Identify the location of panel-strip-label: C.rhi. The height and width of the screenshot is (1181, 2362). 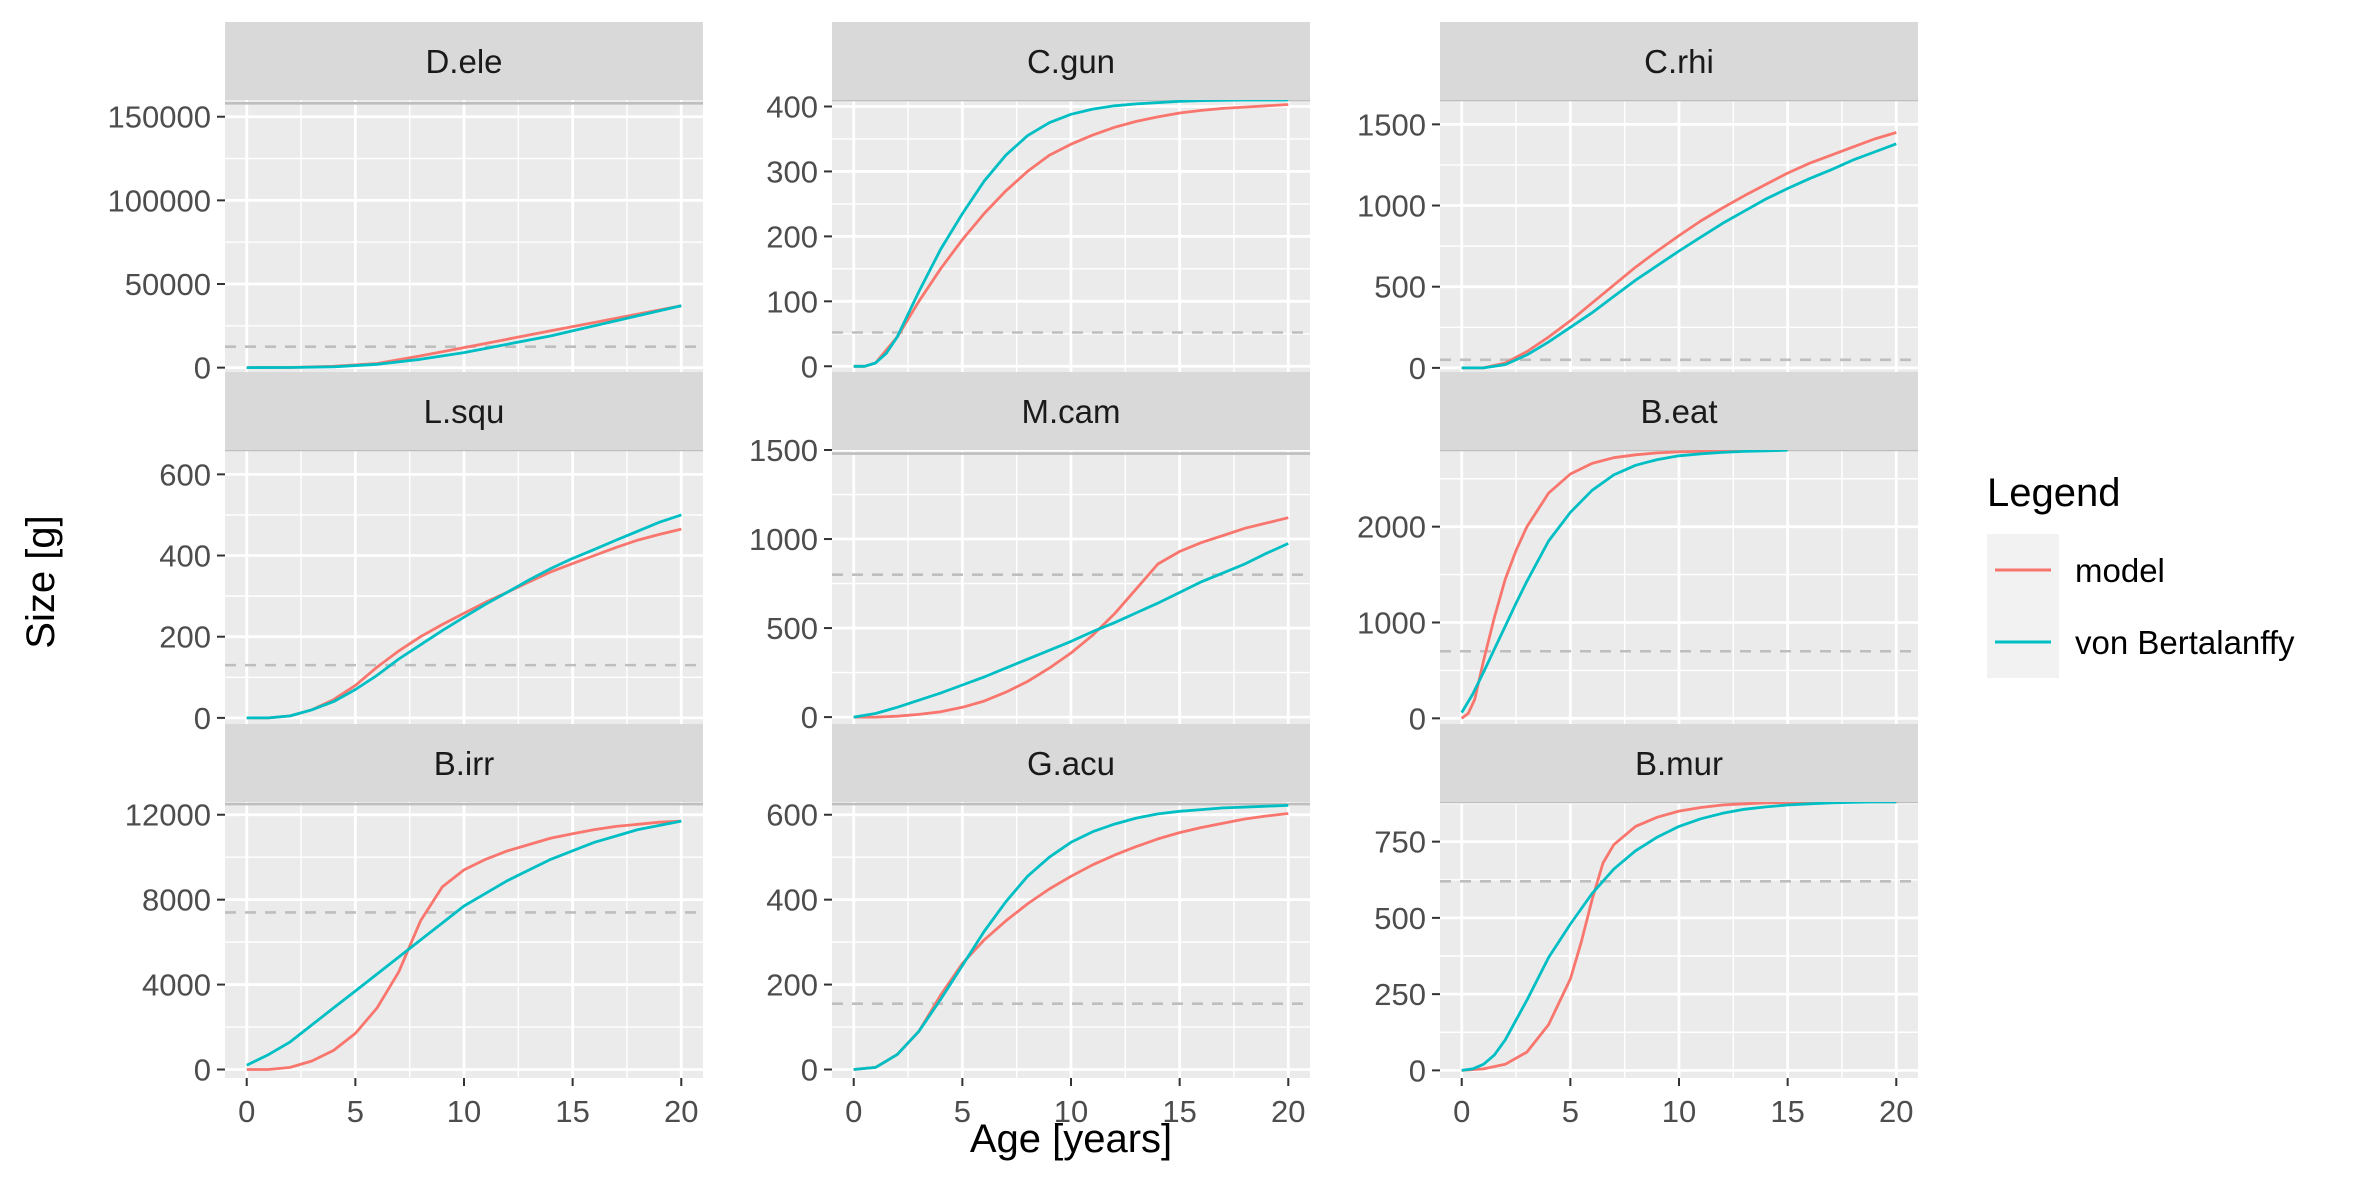
(1679, 61).